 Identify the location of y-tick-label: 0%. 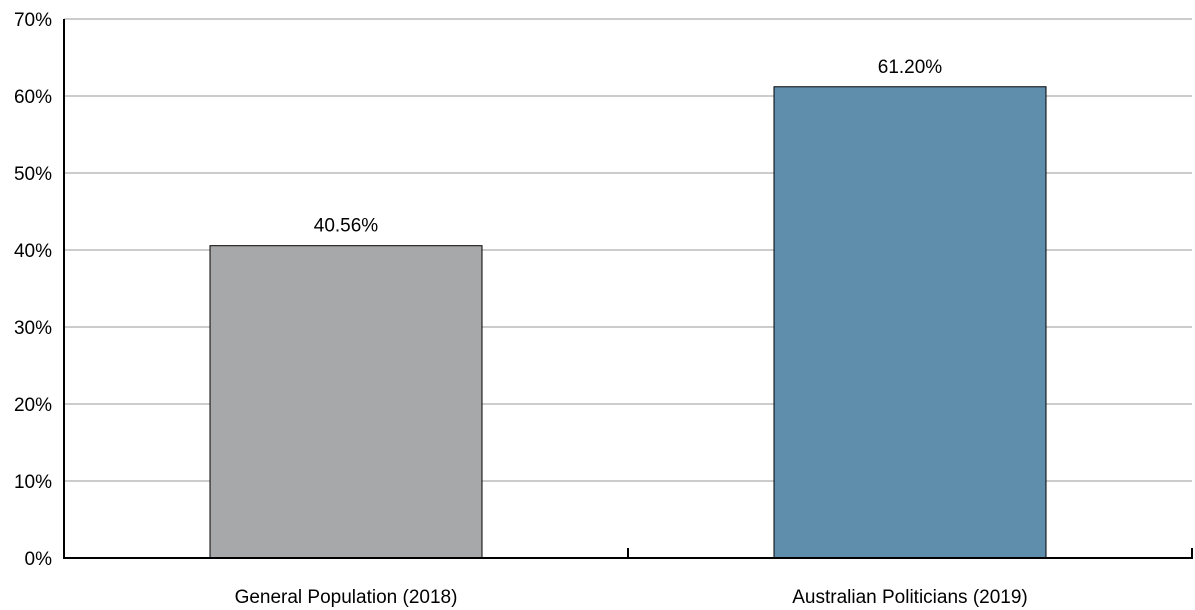
(39, 559).